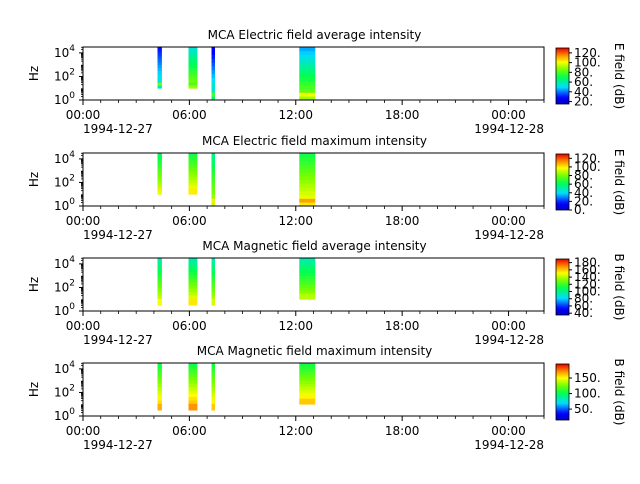 The width and height of the screenshot is (640, 484). Describe the element at coordinates (295, 221) in the screenshot. I see `x-tick-label: 12:00` at that location.